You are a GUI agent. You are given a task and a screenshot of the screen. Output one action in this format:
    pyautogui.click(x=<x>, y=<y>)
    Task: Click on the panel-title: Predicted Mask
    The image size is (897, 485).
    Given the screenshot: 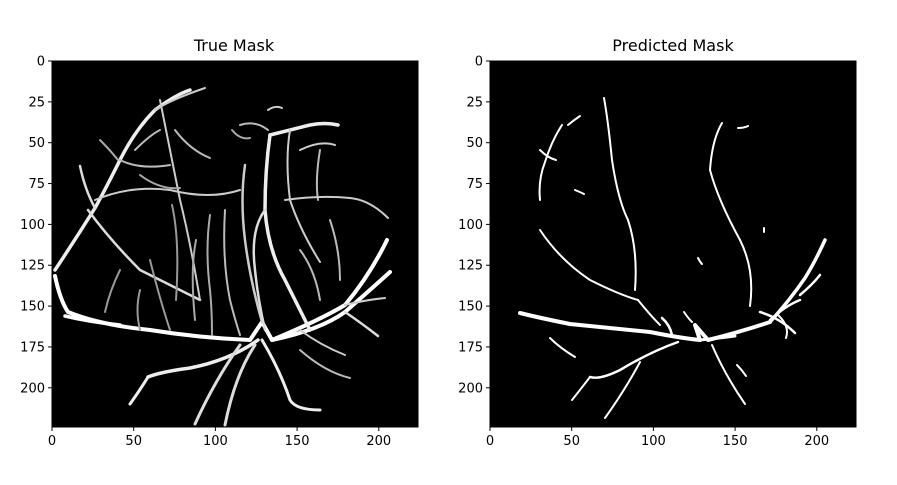 What is the action you would take?
    pyautogui.click(x=673, y=45)
    